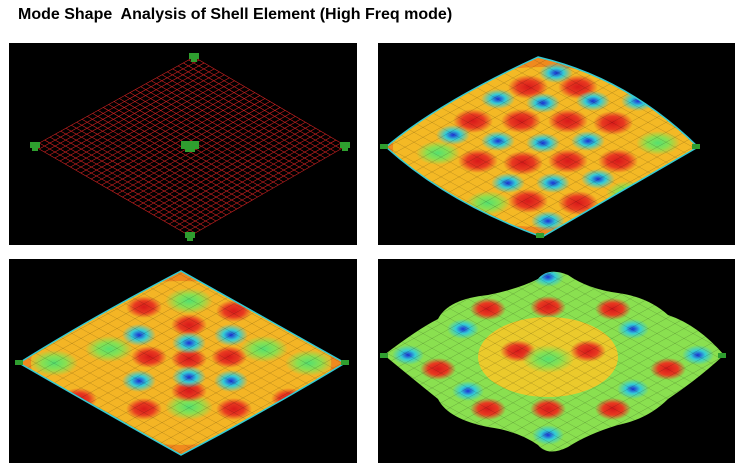  I want to click on support-node-center, so click(190, 146).